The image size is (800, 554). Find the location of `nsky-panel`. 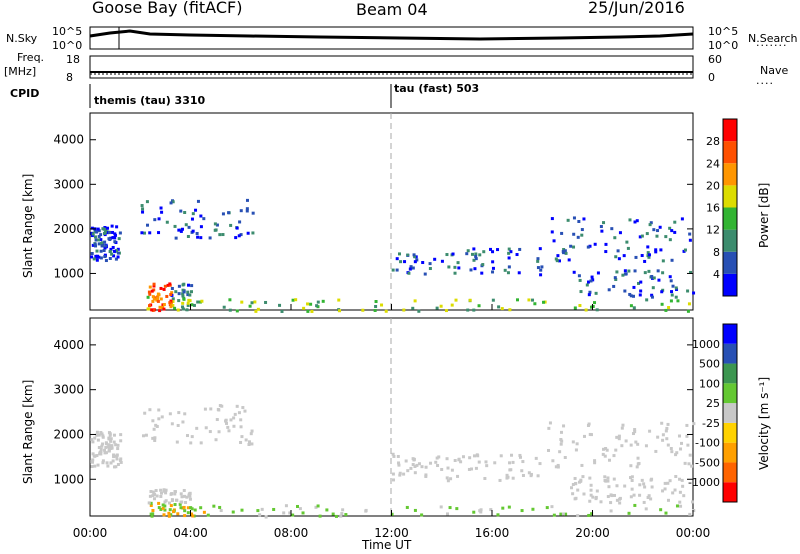

nsky-panel is located at coordinates (391, 38).